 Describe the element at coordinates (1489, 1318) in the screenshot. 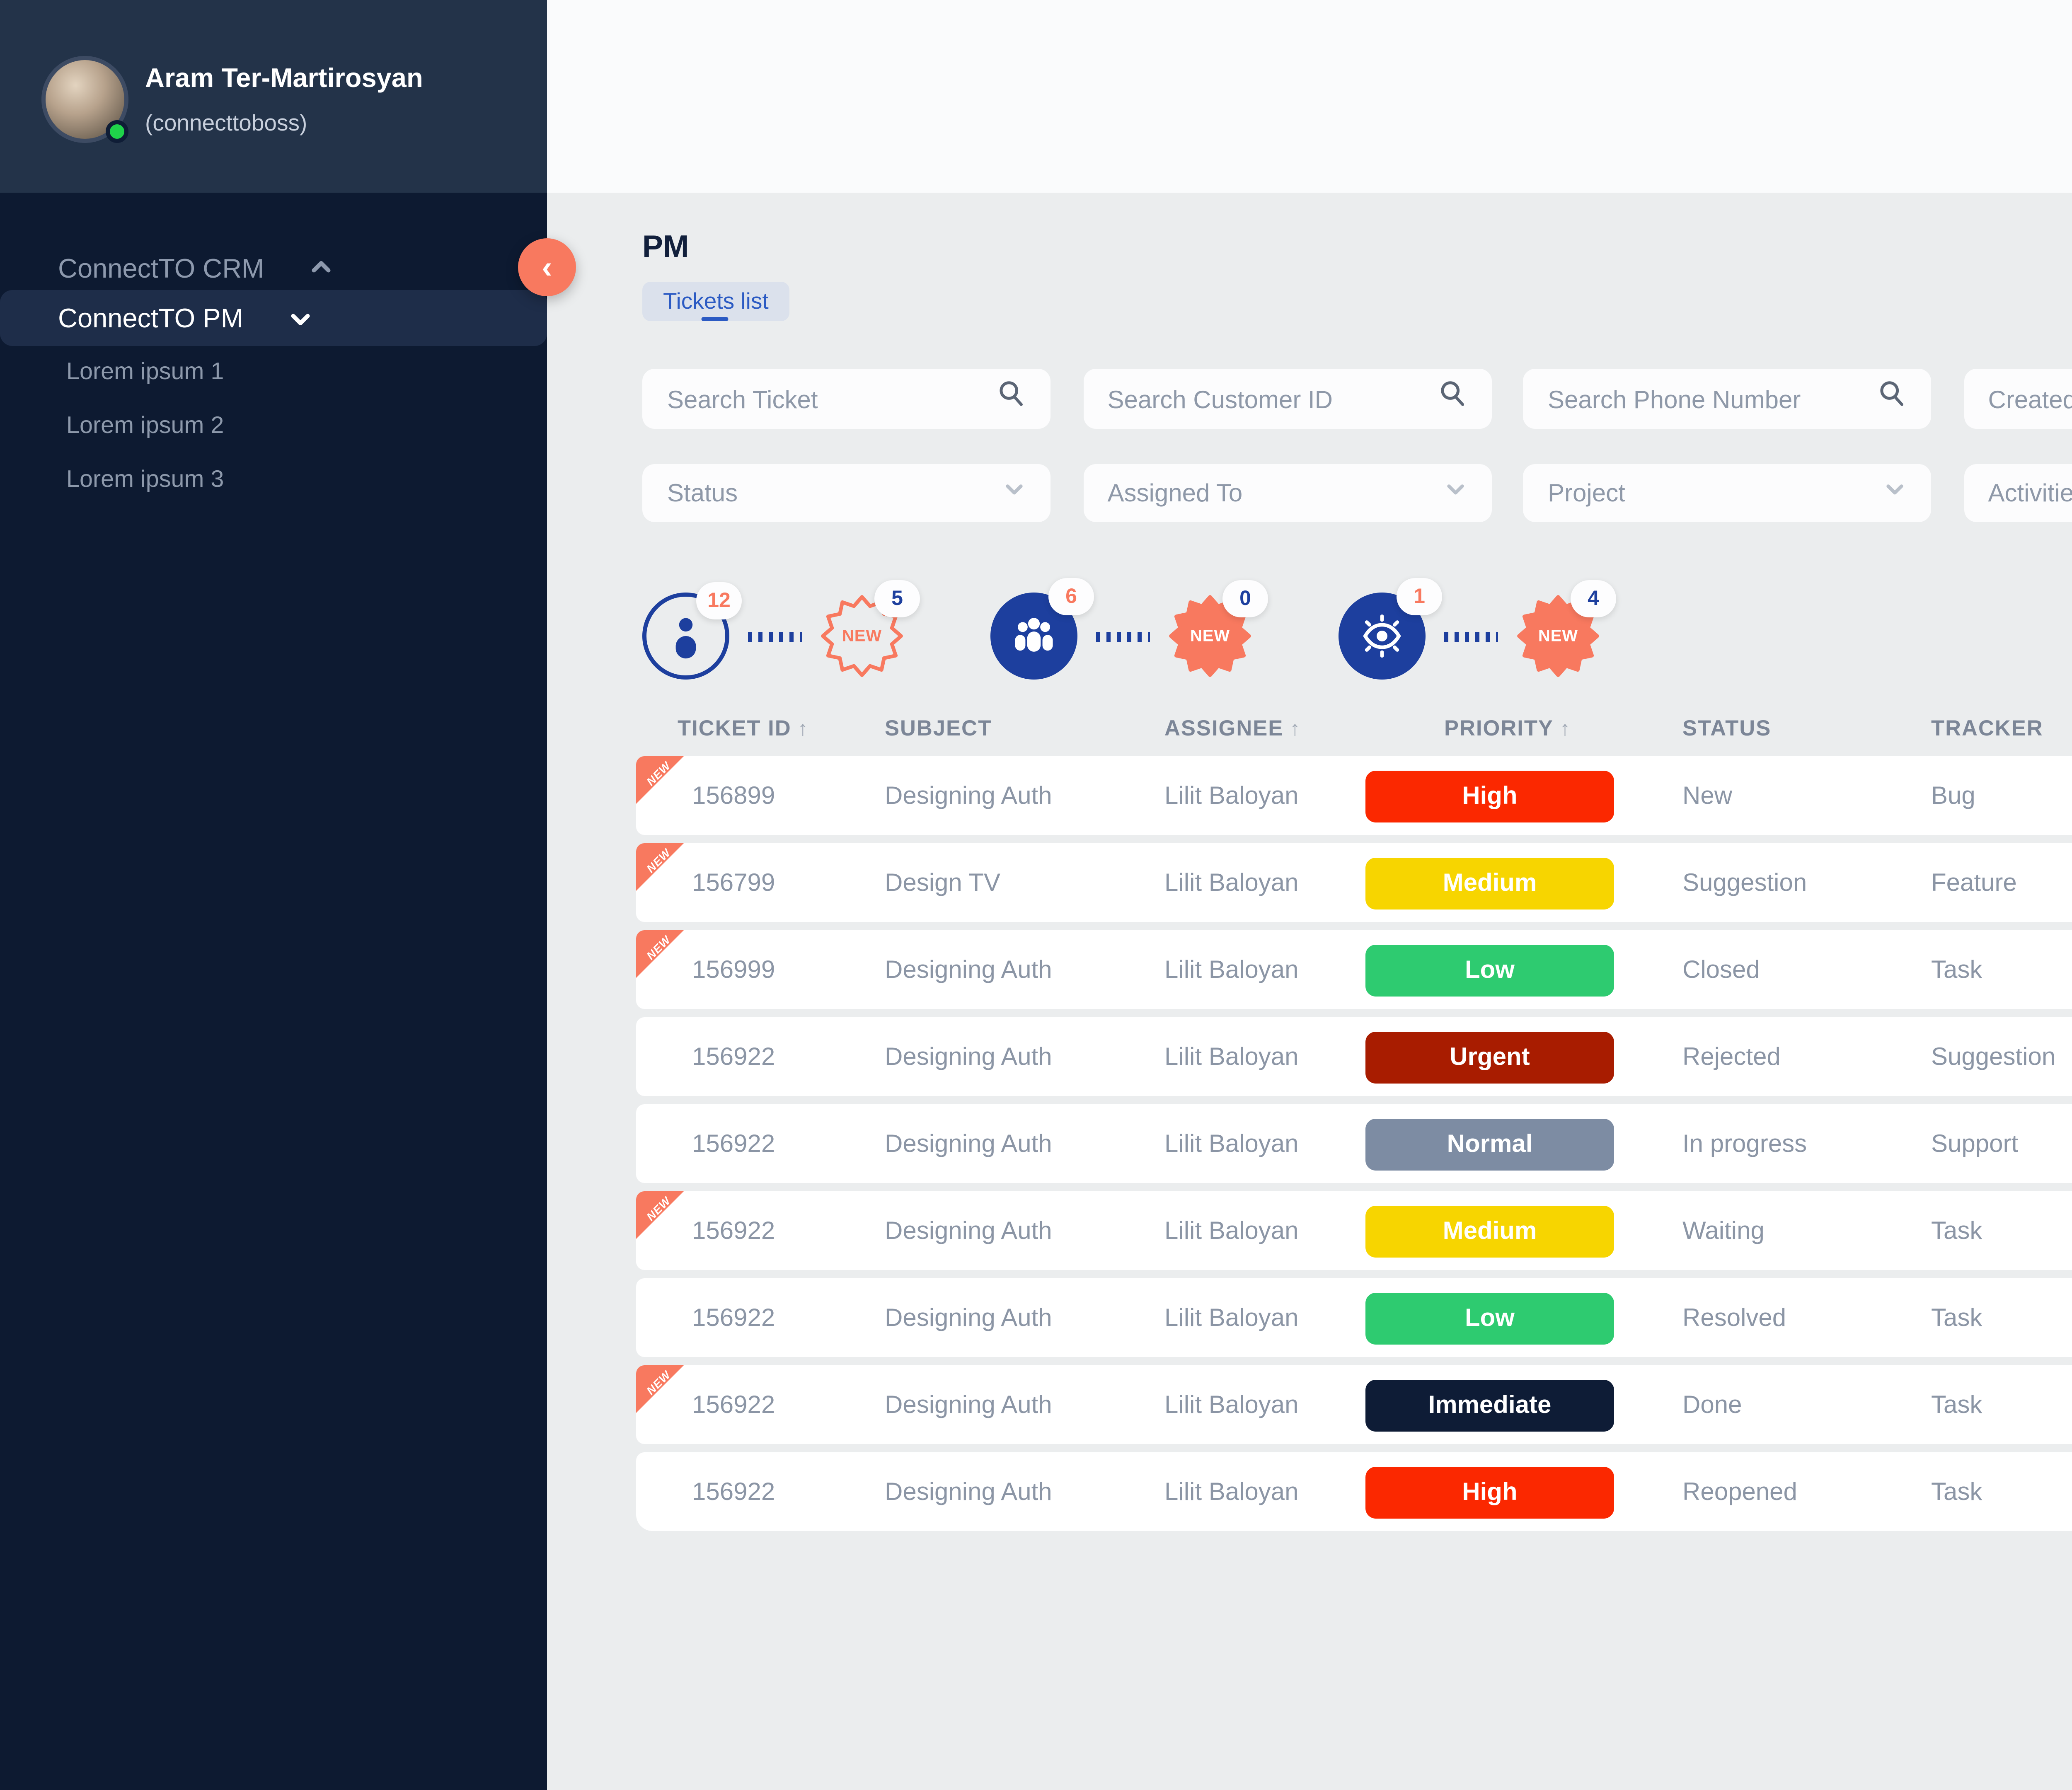

I see `priority-badge: Low` at that location.